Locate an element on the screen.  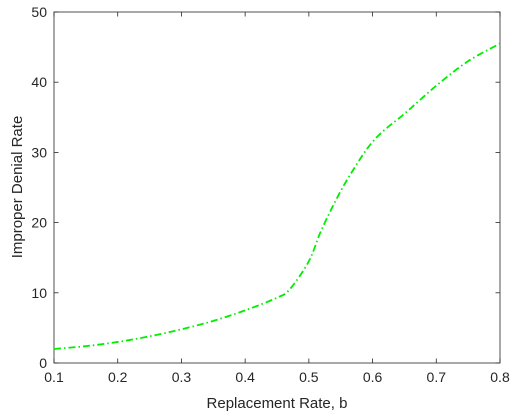
x-tick-label: 0.4 is located at coordinates (245, 377).